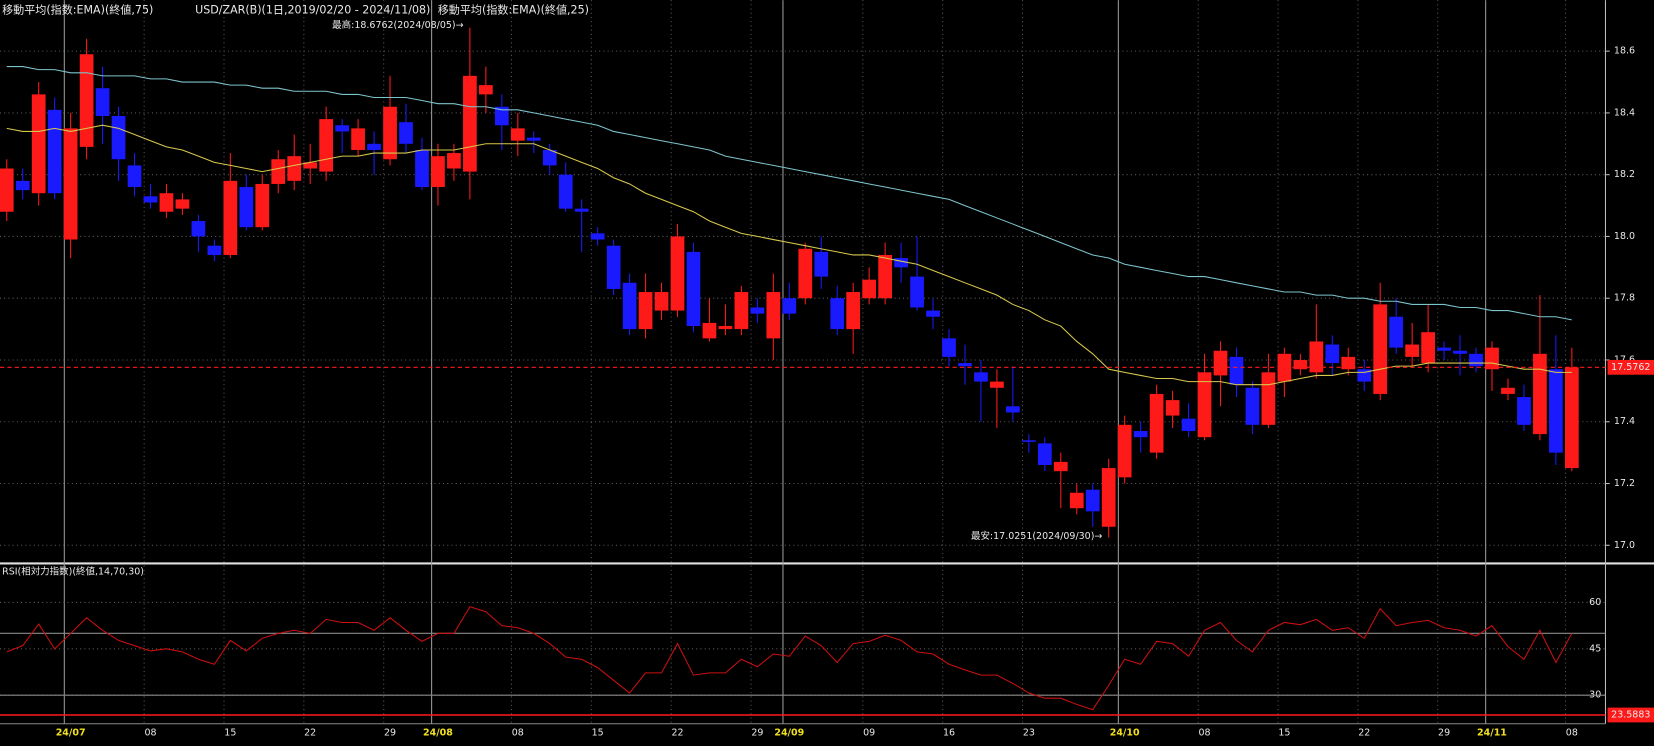 The image size is (1654, 746). I want to click on x-tick-label: 24/07, so click(71, 733).